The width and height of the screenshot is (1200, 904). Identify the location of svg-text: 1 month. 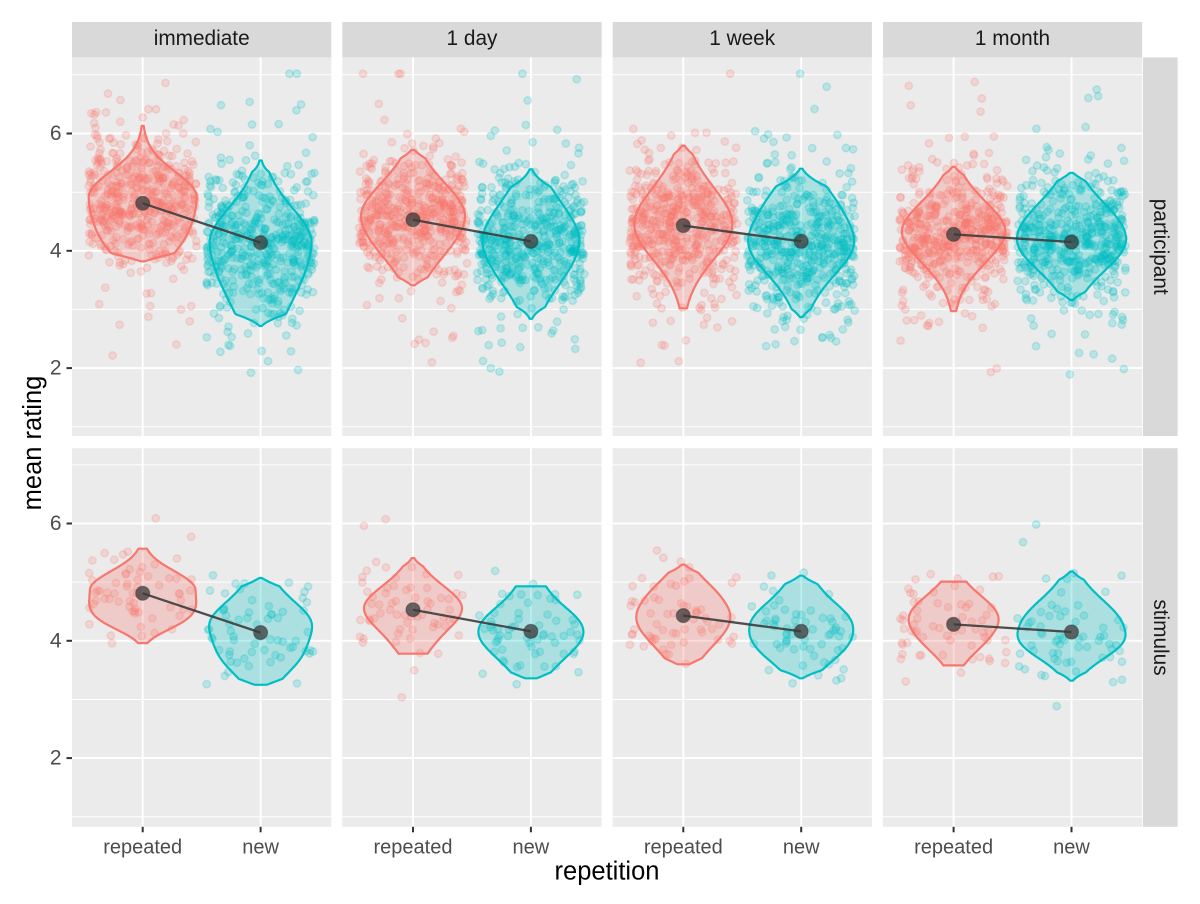
(1012, 38).